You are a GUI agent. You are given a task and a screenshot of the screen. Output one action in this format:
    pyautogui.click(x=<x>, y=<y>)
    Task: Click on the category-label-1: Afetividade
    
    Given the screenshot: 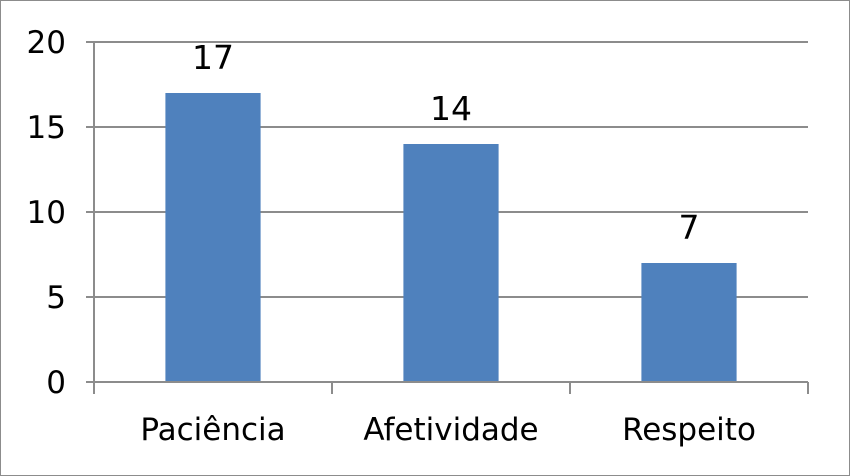 What is the action you would take?
    pyautogui.click(x=450, y=430)
    